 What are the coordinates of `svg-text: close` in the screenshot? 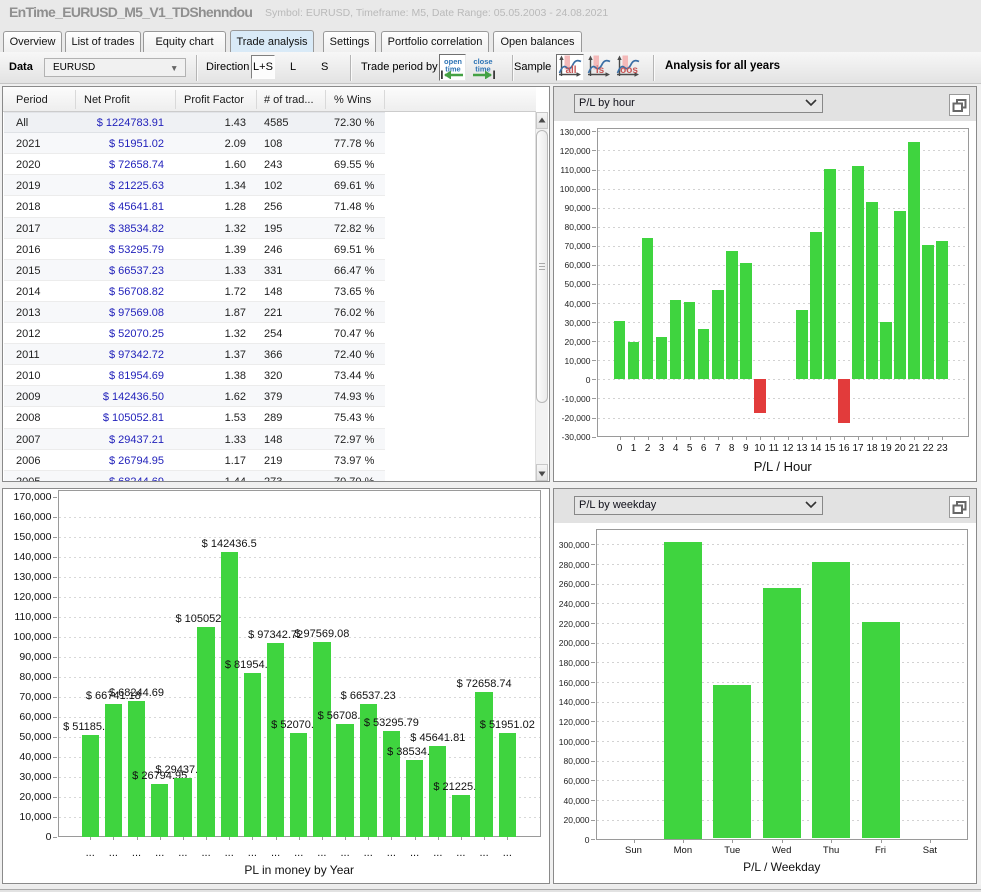 It's located at (482, 61).